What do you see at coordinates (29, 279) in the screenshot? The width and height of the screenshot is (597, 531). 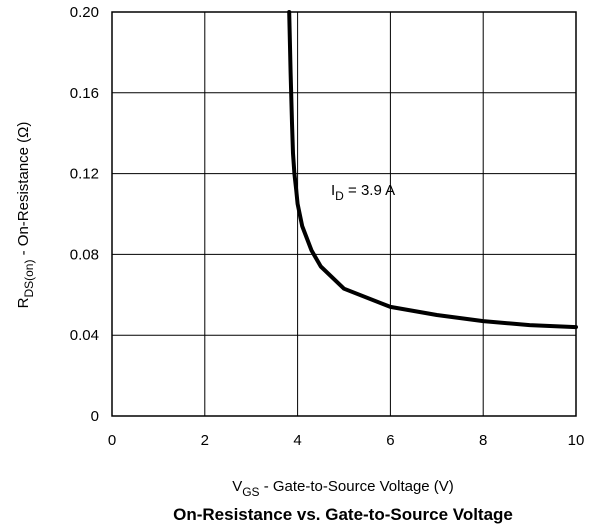 I see `y-axis-label-sub: DS(on)` at bounding box center [29, 279].